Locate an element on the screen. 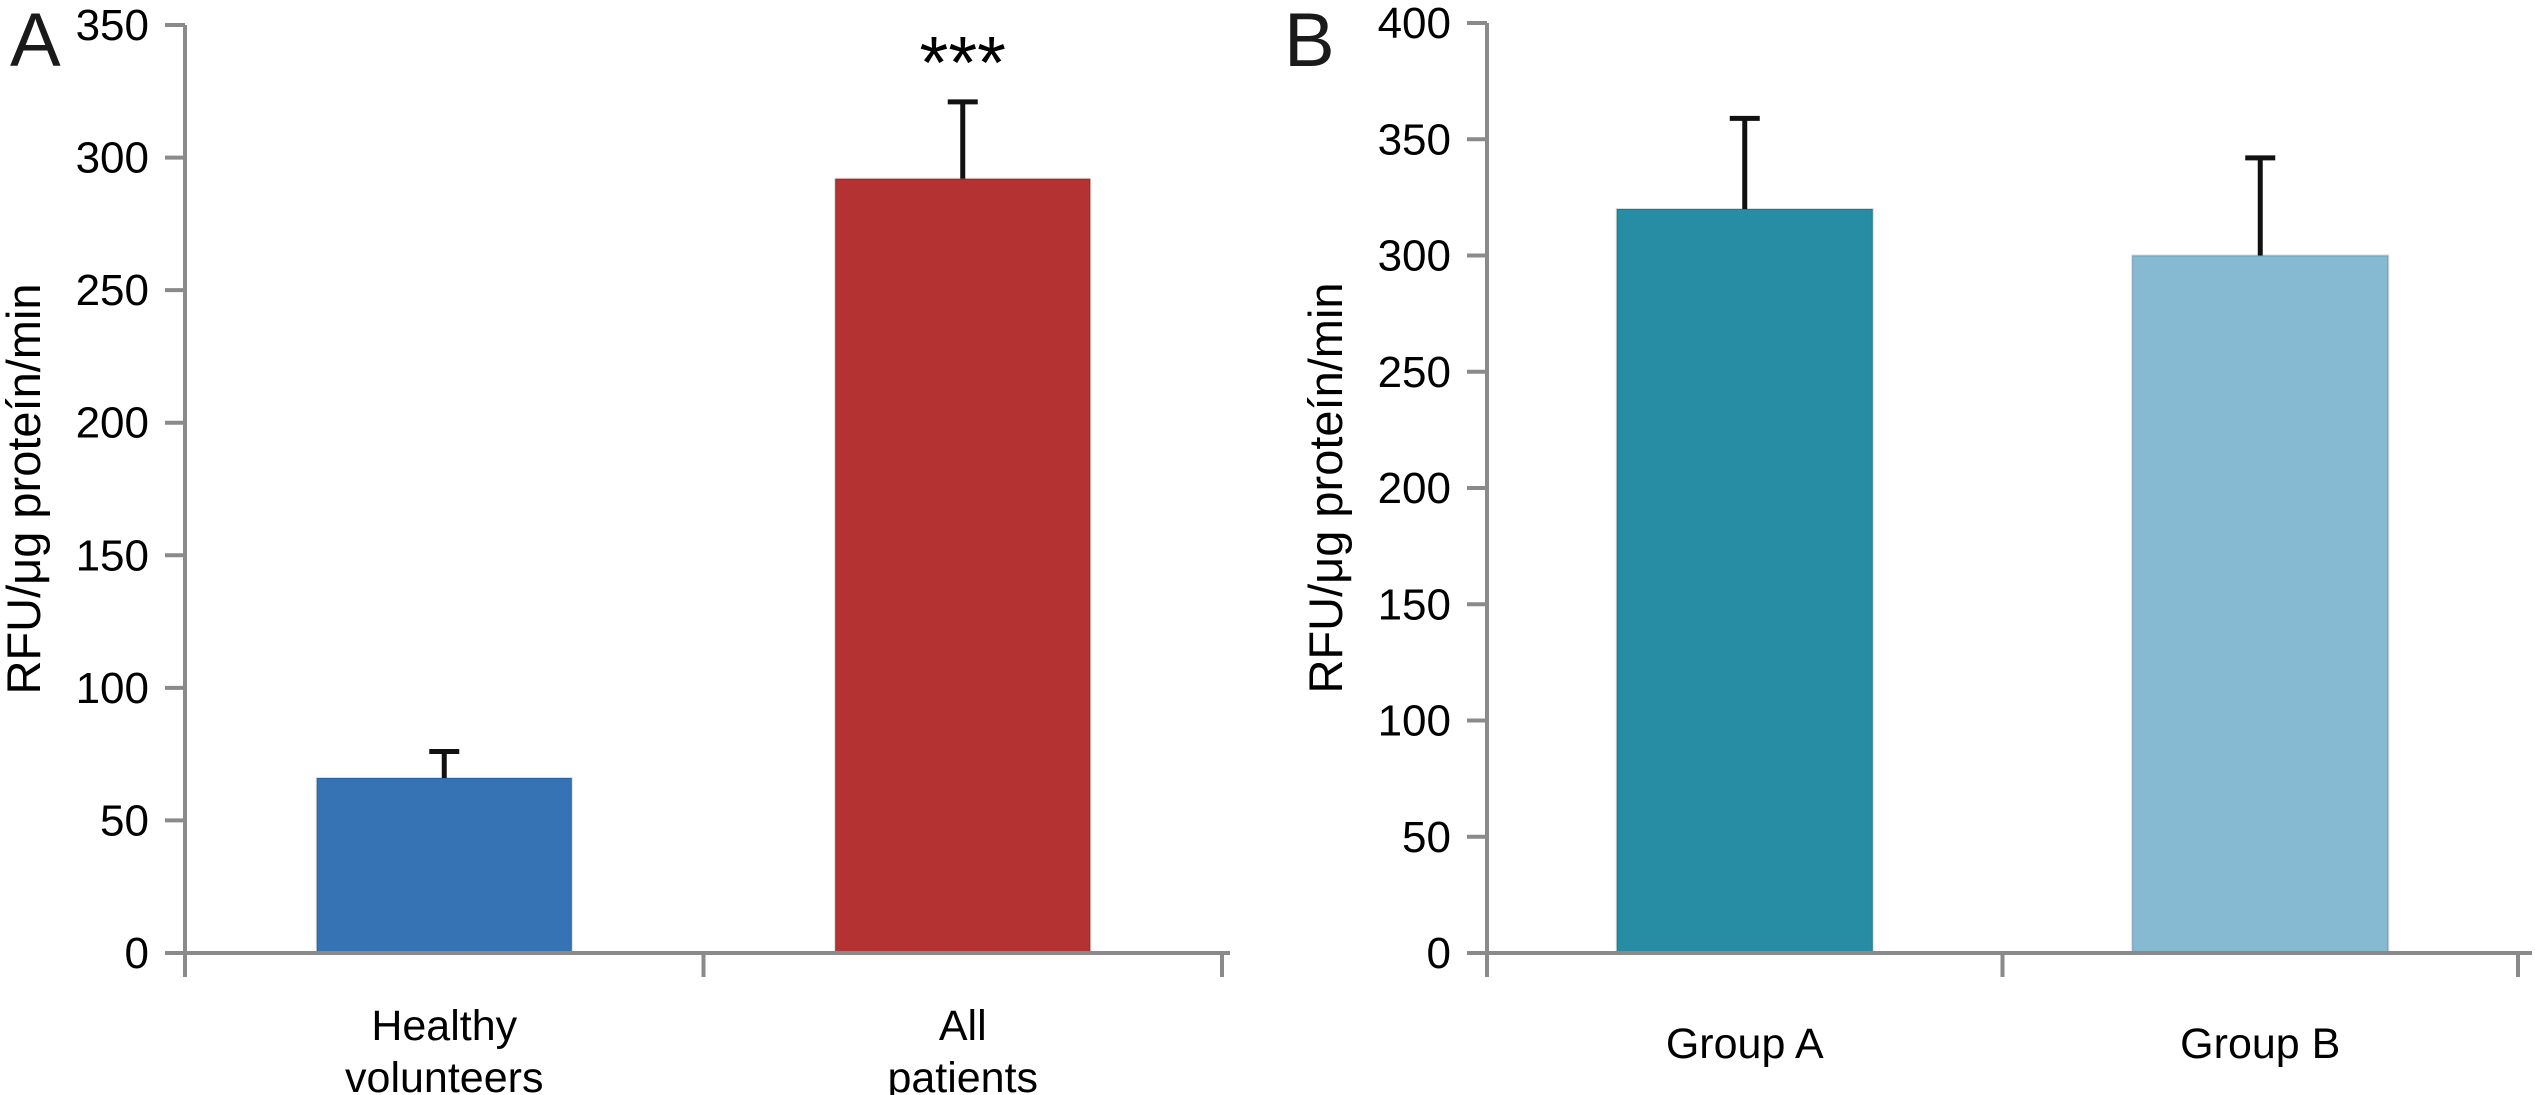 Image resolution: width=2535 pixels, height=1095 pixels. significance-stars: *** is located at coordinates (963, 62).